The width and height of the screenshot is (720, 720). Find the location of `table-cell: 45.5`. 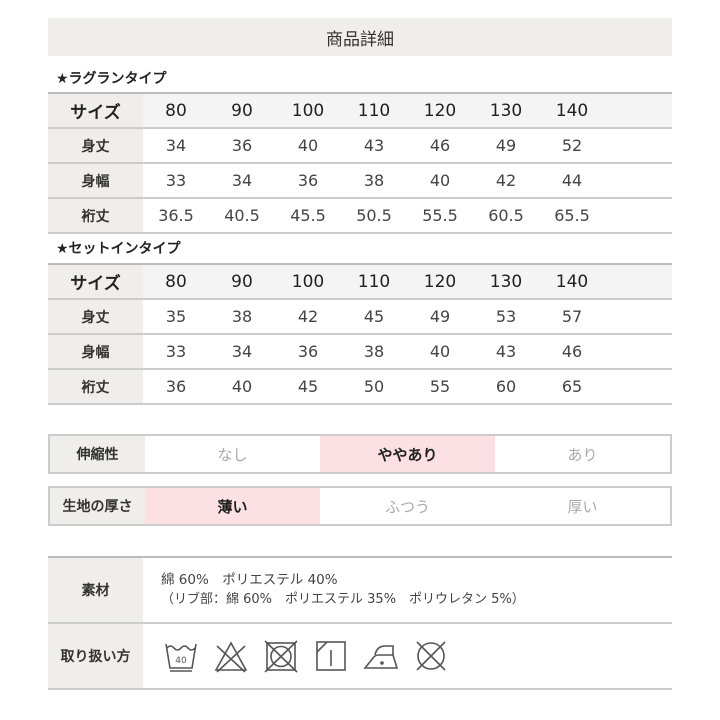

table-cell: 45.5 is located at coordinates (308, 216).